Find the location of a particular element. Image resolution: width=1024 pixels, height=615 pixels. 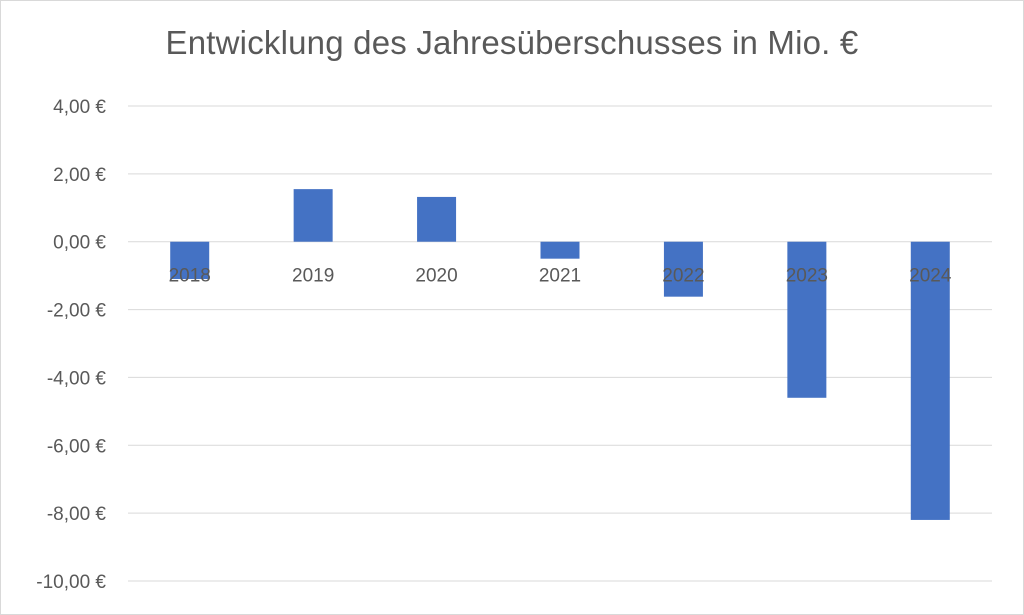

y-tick-label: 4,00 € is located at coordinates (79, 107).